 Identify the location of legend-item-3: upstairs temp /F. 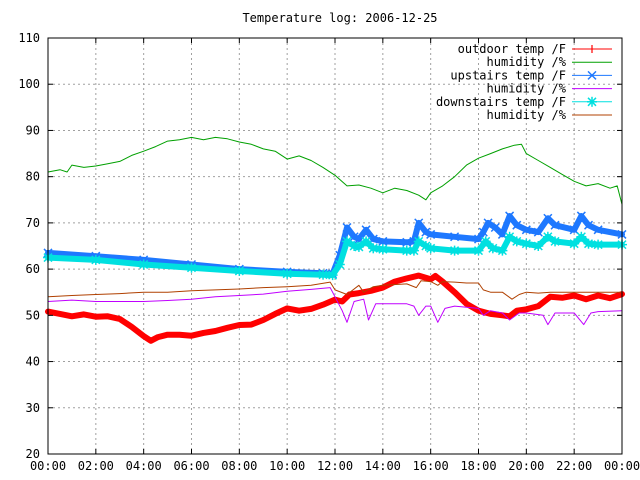
(531, 75).